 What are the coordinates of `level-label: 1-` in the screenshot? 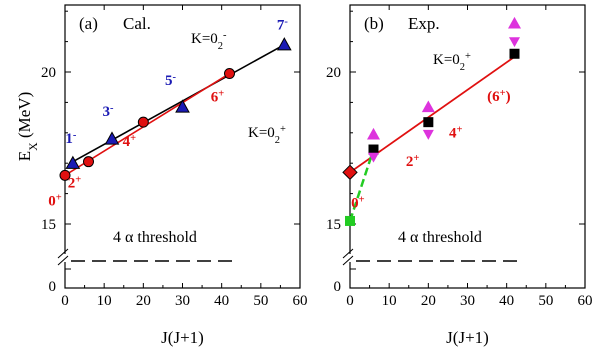 It's located at (71, 139).